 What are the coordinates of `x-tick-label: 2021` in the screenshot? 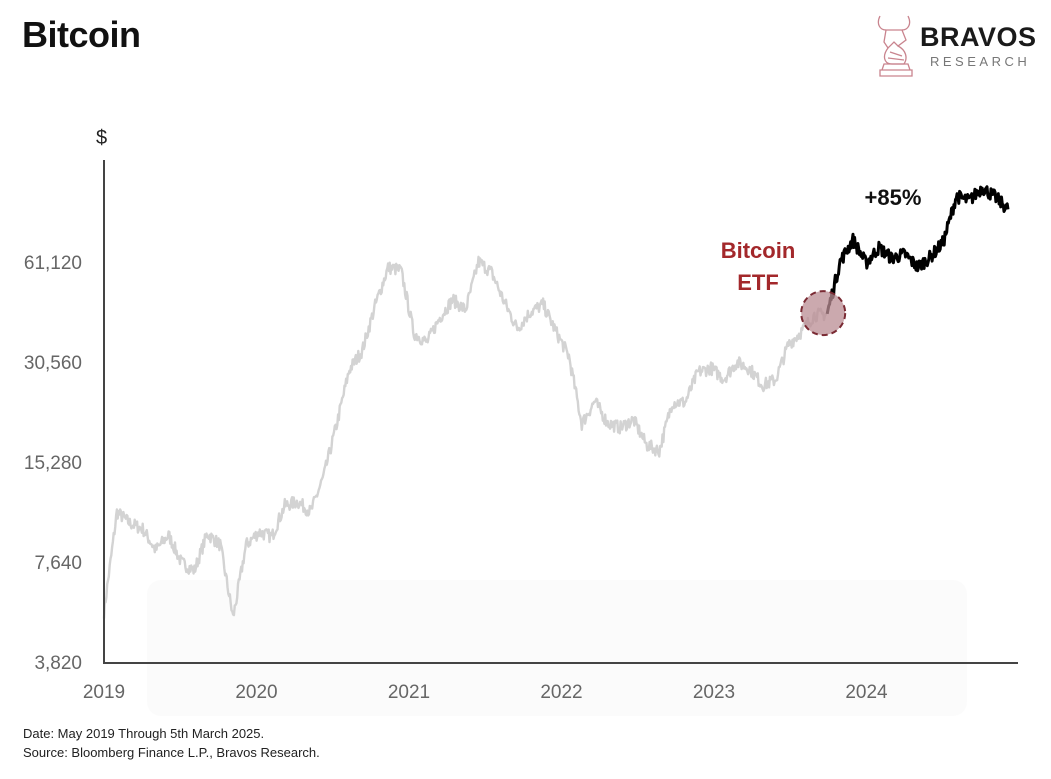 It's located at (409, 692).